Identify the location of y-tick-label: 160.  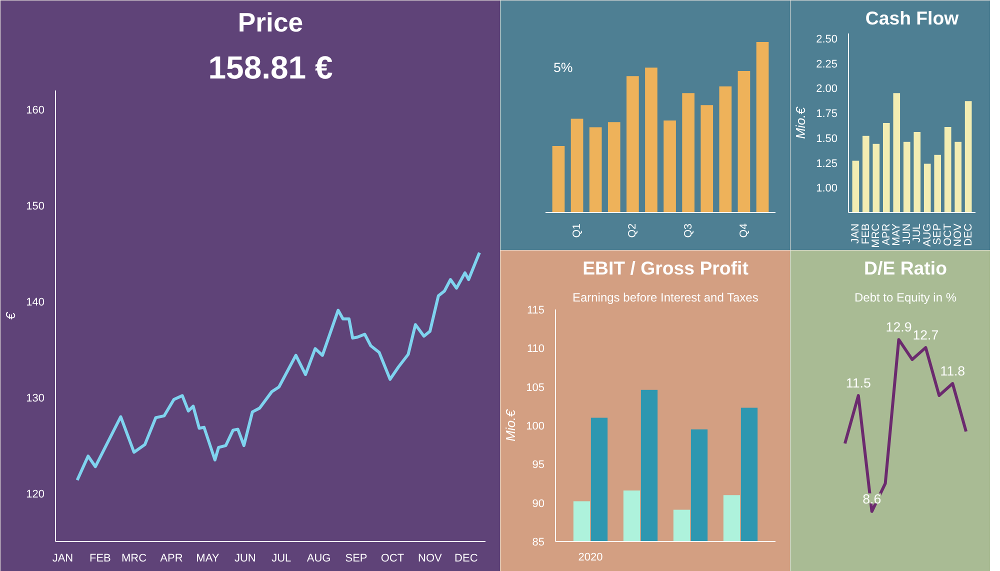
(35, 110).